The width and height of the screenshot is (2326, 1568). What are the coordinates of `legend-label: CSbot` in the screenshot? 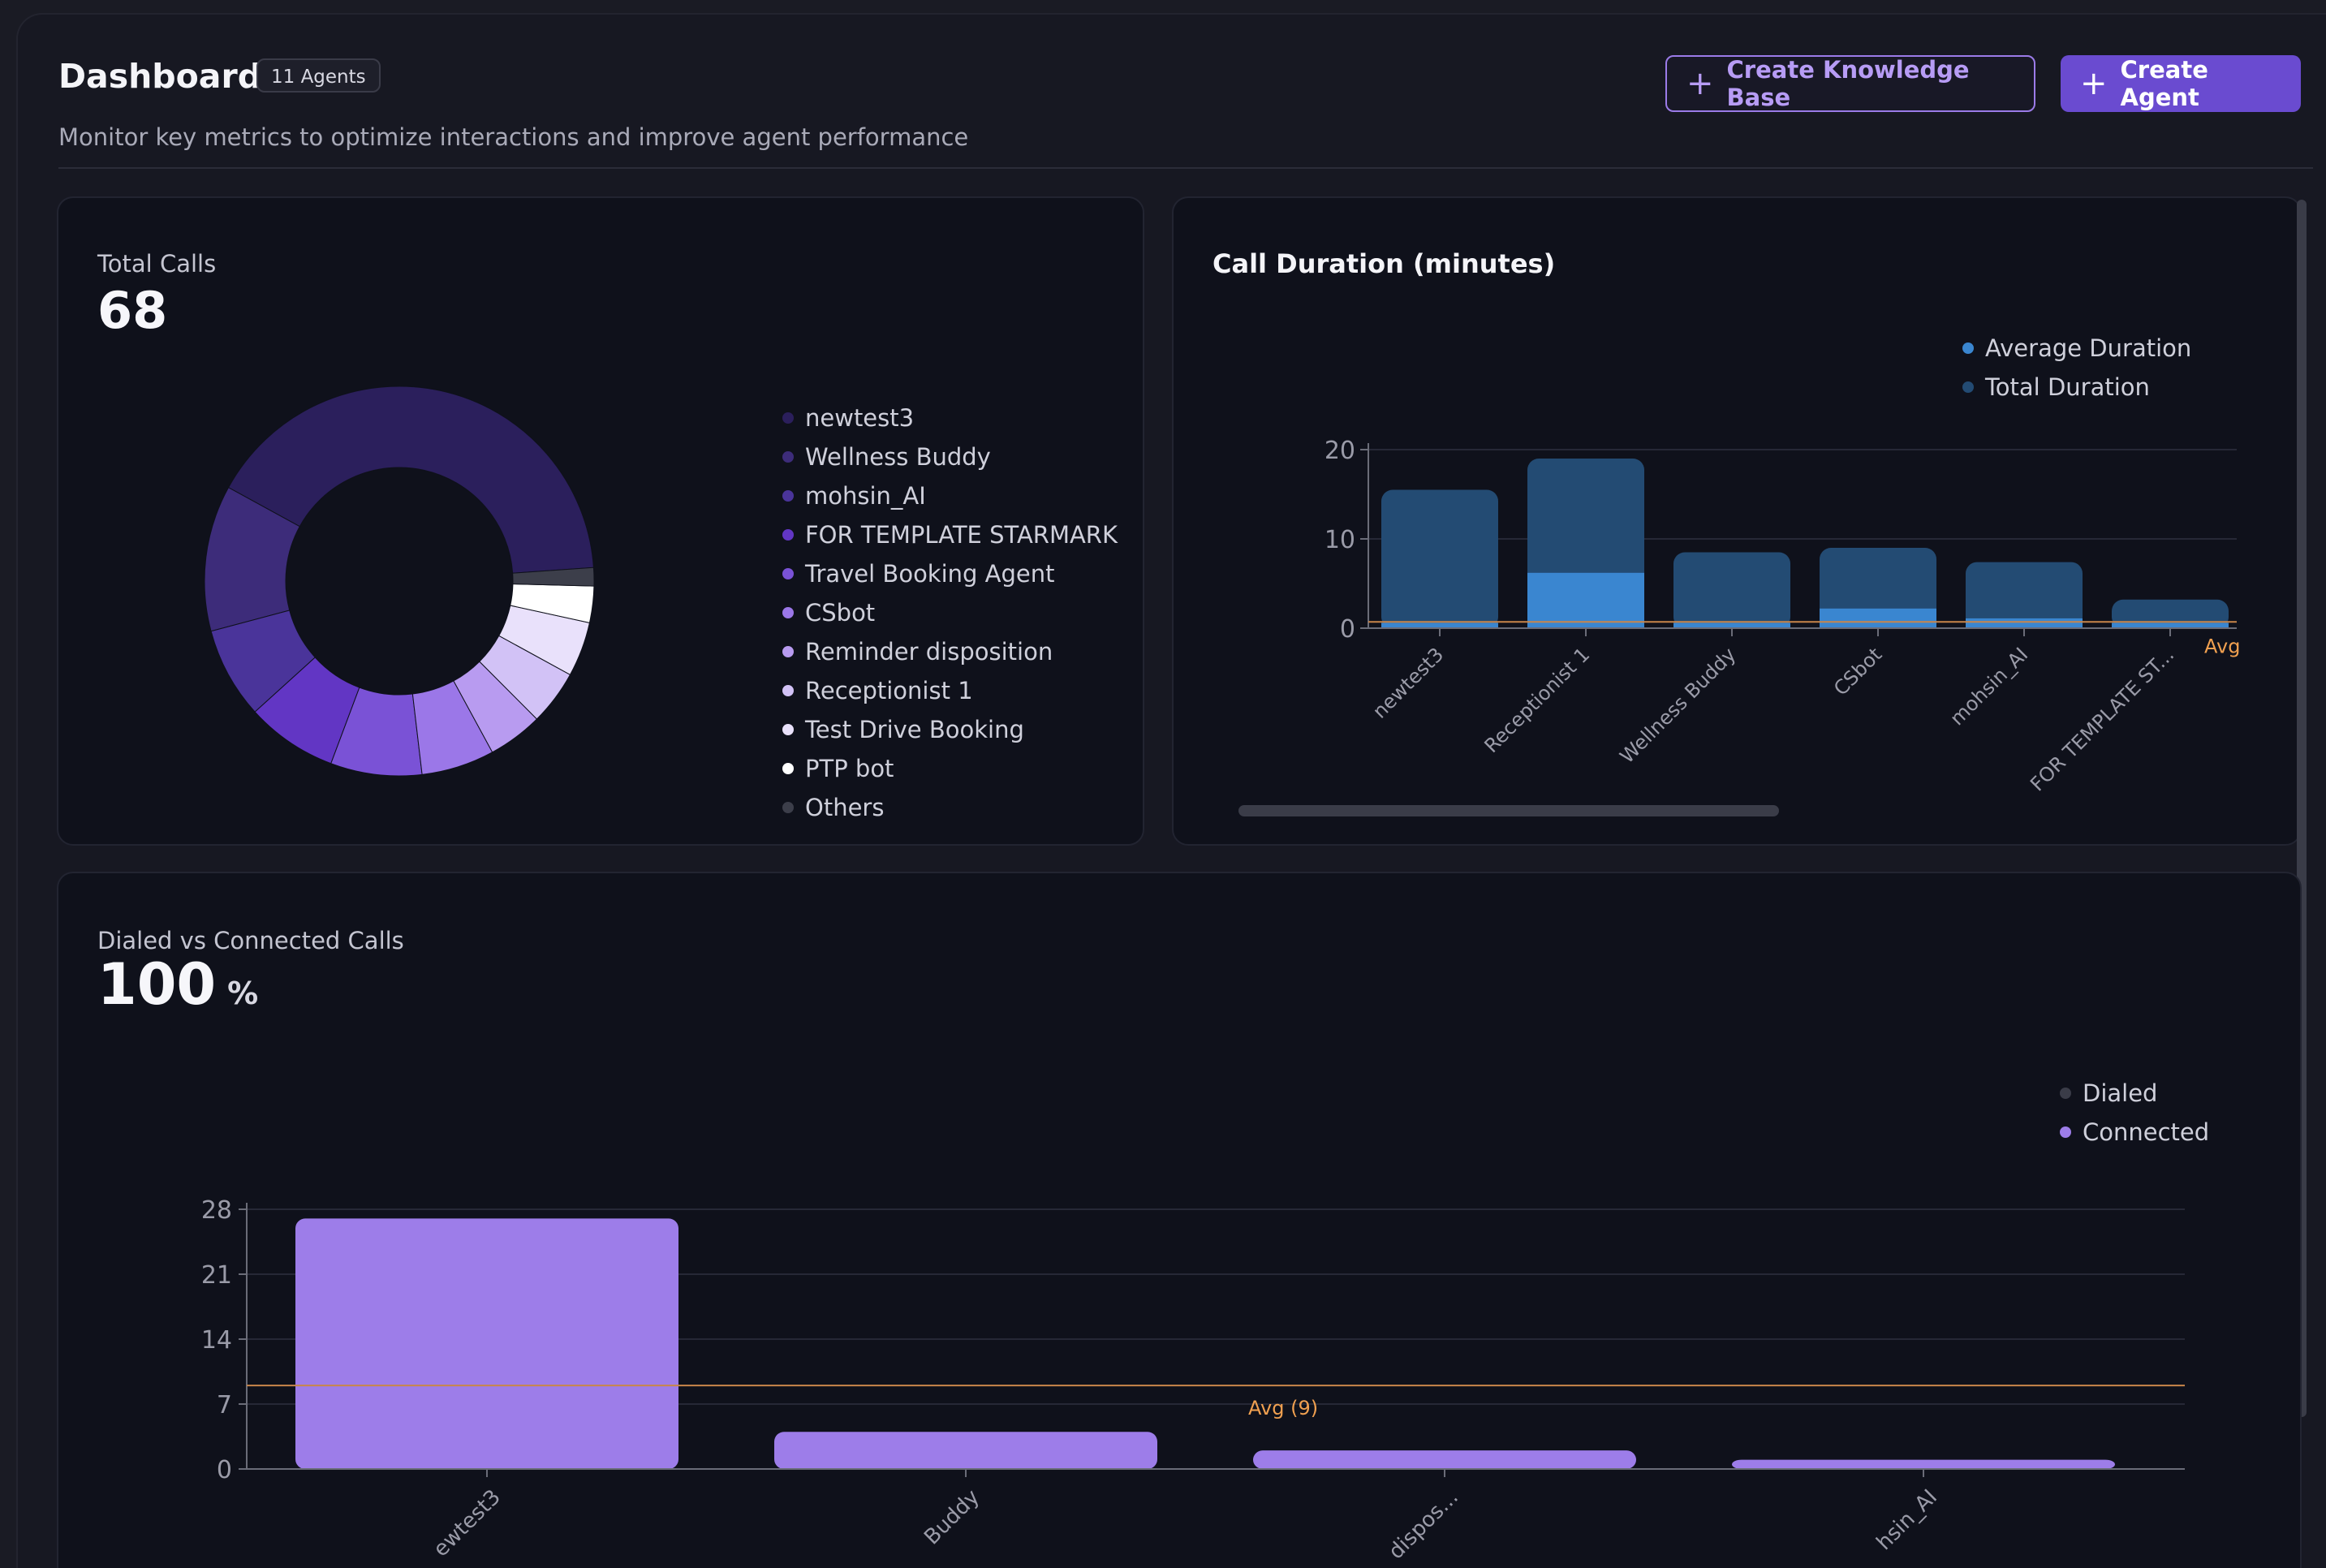 It's located at (840, 613).